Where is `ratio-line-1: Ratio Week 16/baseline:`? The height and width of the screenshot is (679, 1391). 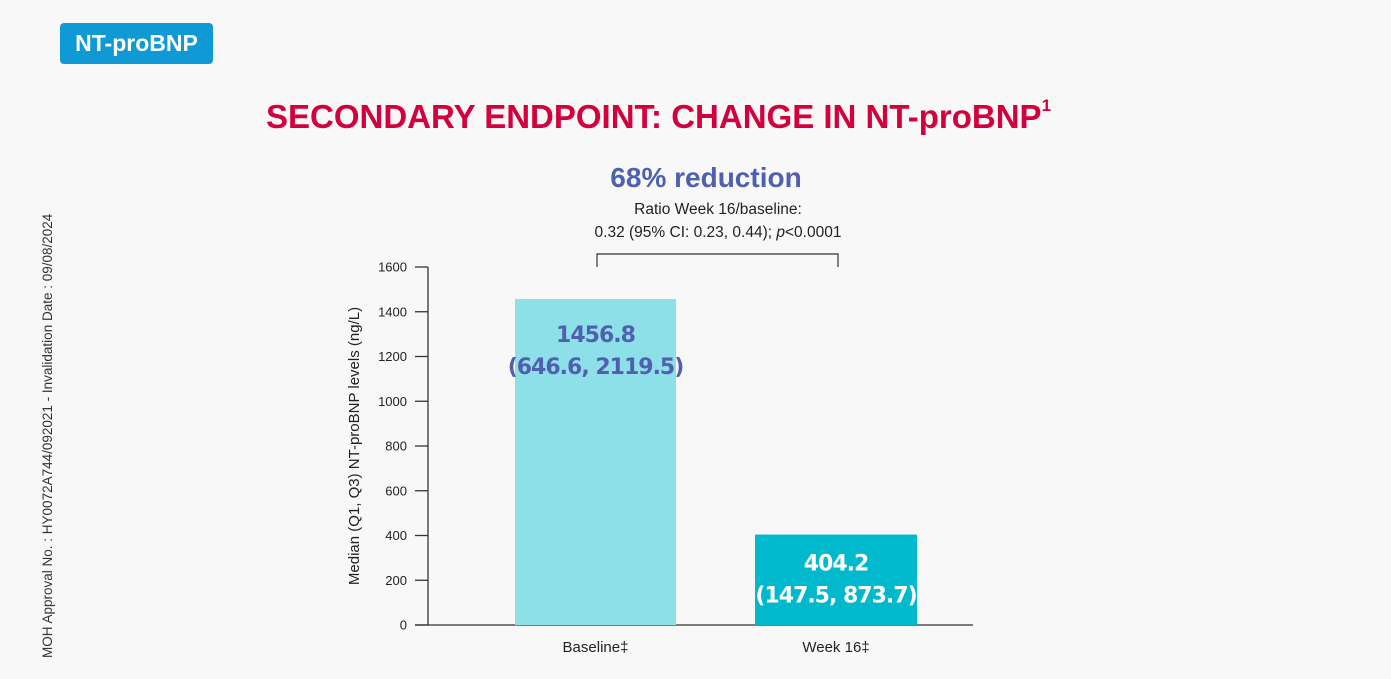
ratio-line-1: Ratio Week 16/baseline: is located at coordinates (718, 209).